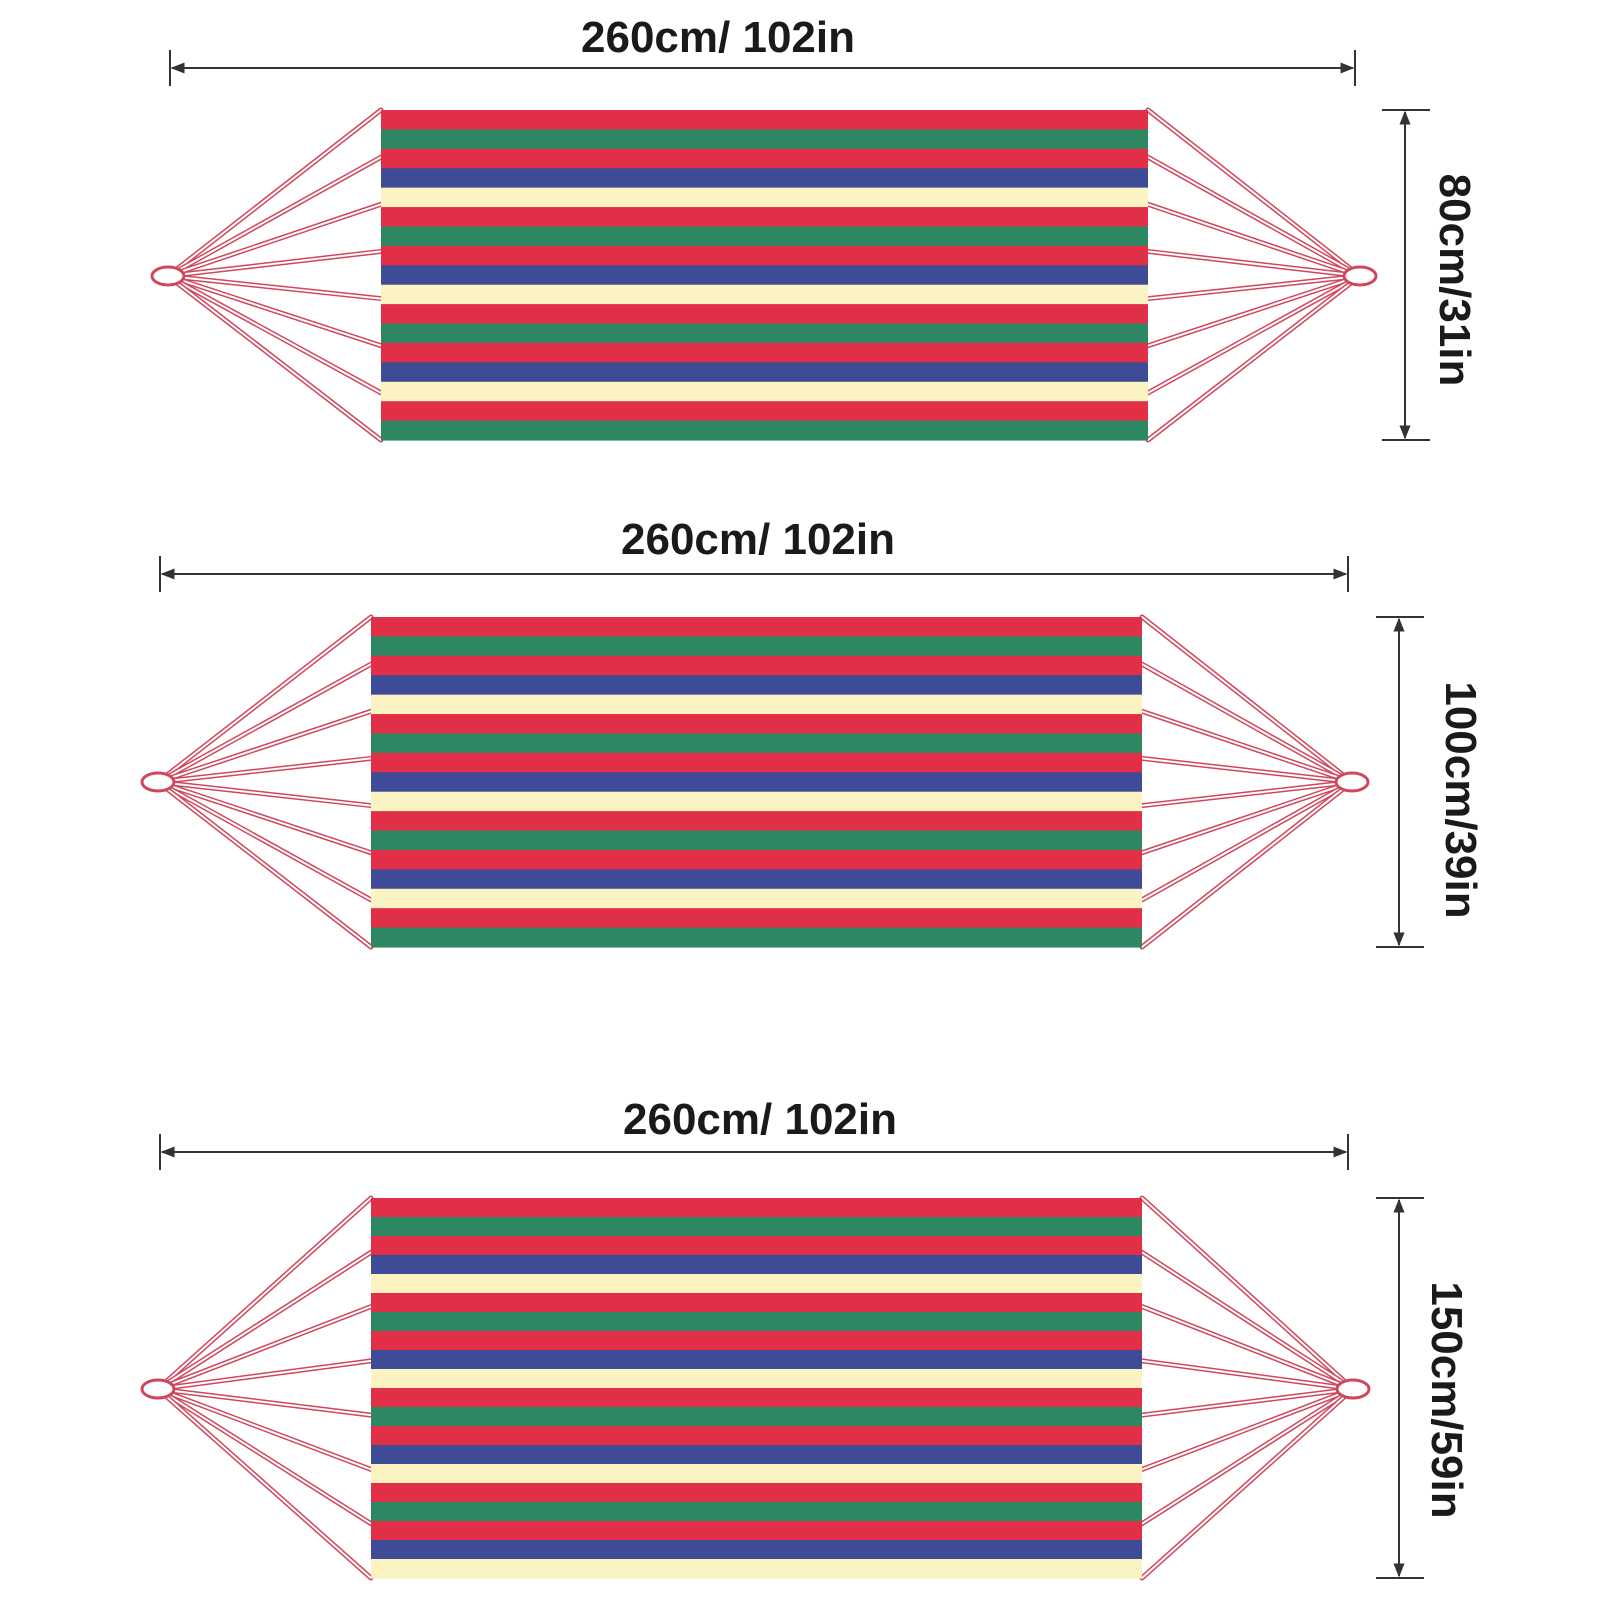 The image size is (1601, 1601). What do you see at coordinates (758, 539) in the screenshot?
I see `length-label: 260cm/ 102in` at bounding box center [758, 539].